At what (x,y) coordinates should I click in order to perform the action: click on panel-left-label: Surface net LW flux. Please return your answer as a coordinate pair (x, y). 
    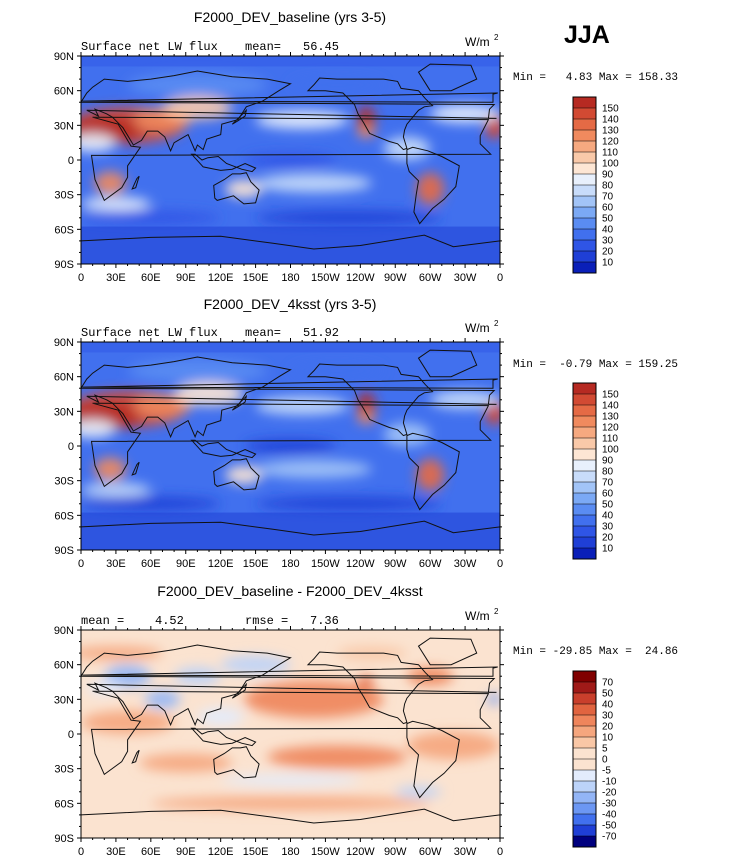
    Looking at the image, I should click on (149, 333).